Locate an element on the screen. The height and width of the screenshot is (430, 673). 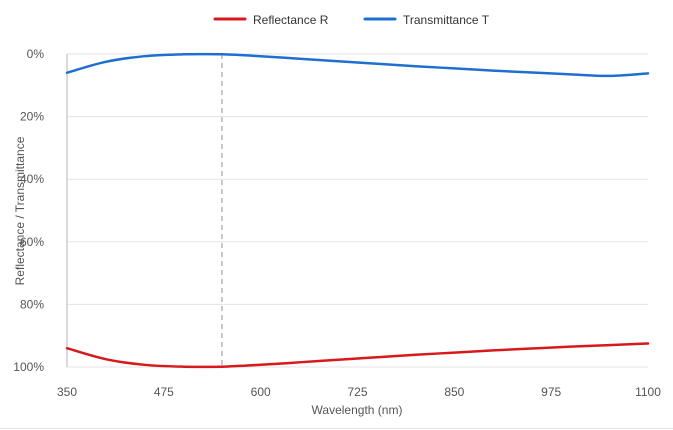
y-tick-label: 40% is located at coordinates (32, 179).